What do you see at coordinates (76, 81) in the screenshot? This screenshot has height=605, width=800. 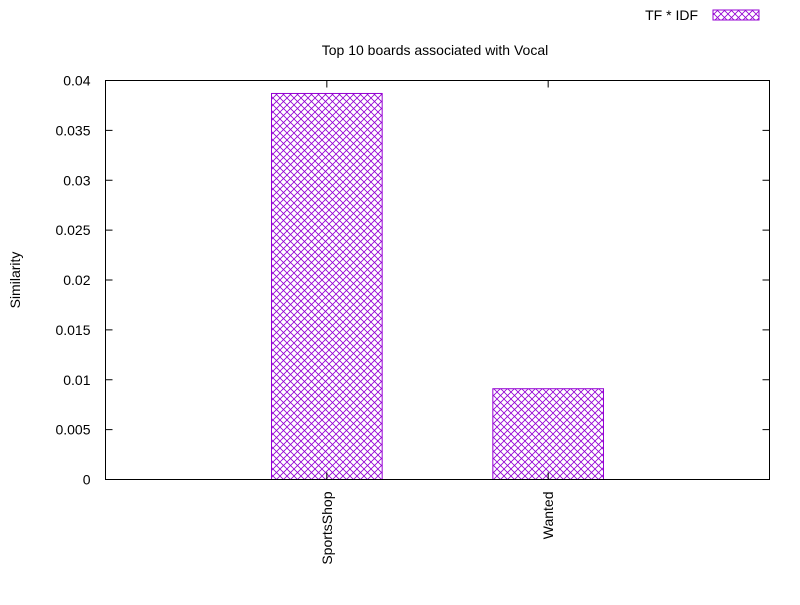 I see `y-tick-label: 0.04` at bounding box center [76, 81].